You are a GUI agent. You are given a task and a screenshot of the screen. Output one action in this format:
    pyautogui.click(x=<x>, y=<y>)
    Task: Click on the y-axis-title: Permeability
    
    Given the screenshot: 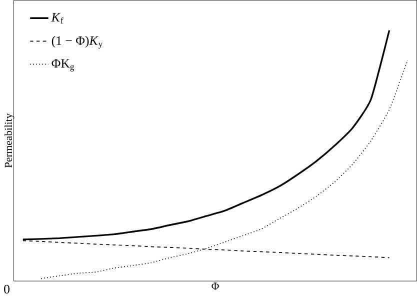 What is the action you would take?
    pyautogui.click(x=9, y=140)
    